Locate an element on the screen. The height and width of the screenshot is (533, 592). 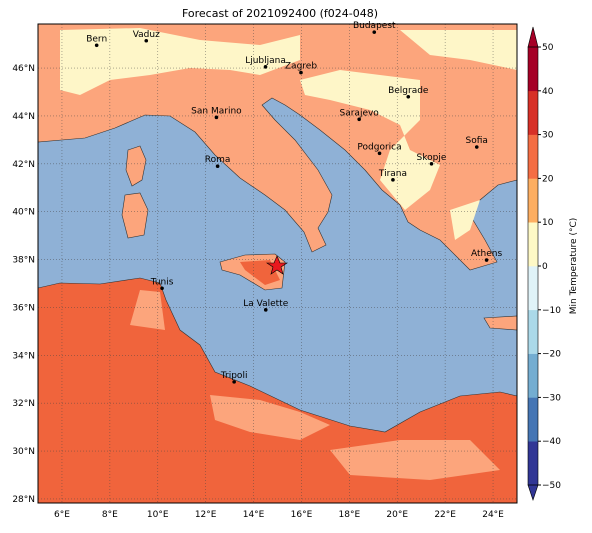
y-tick-label: 40°N is located at coordinates (23, 213).